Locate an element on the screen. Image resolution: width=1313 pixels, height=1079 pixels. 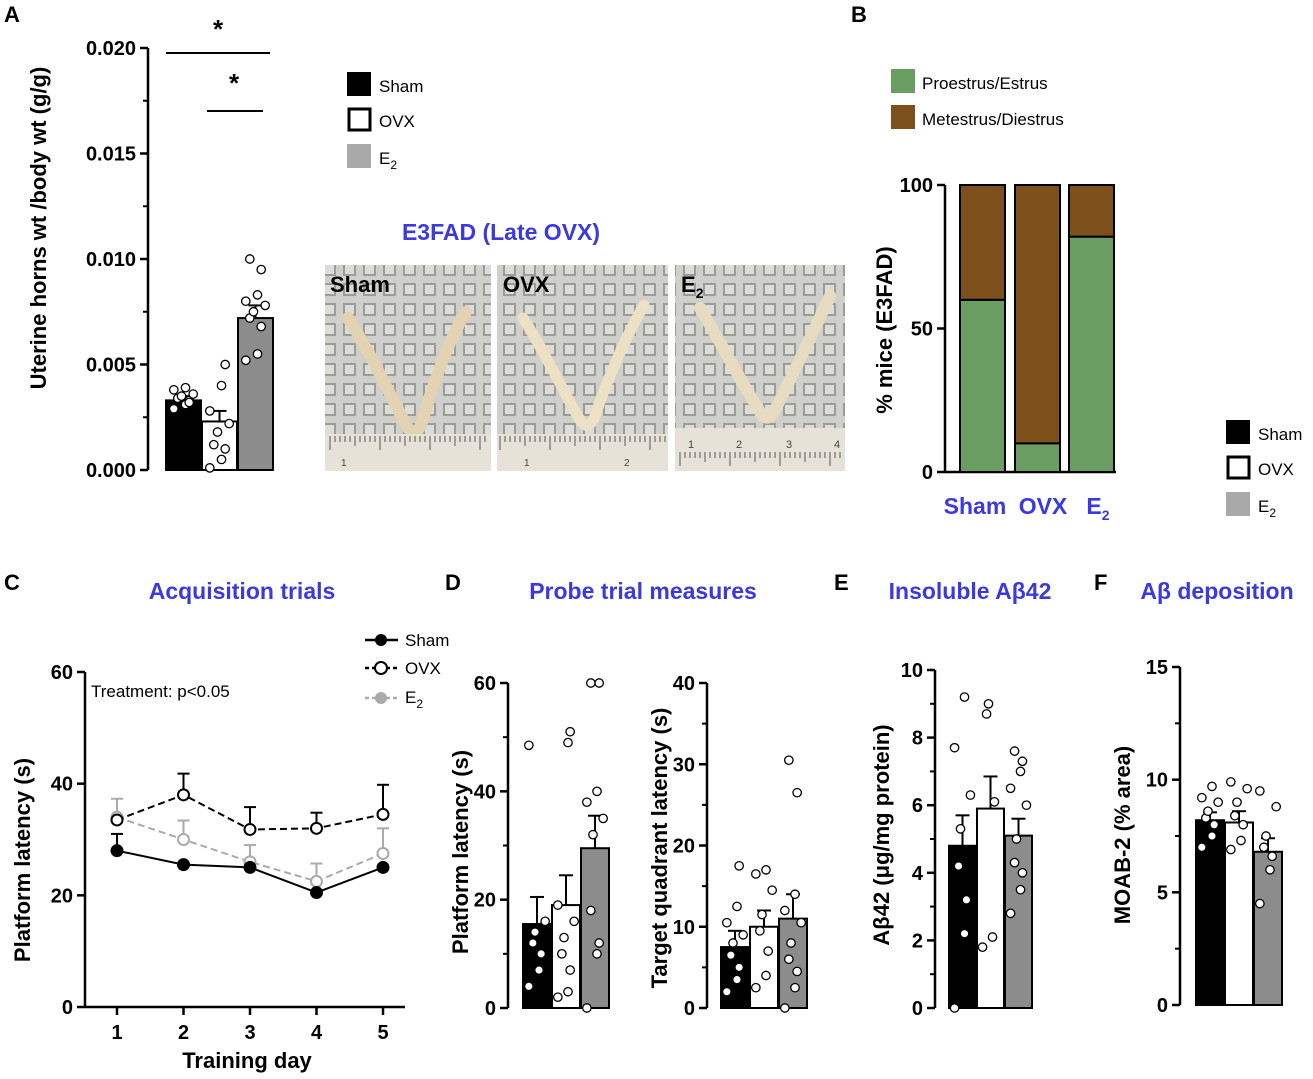
chart-a-bars is located at coordinates (219, 363).